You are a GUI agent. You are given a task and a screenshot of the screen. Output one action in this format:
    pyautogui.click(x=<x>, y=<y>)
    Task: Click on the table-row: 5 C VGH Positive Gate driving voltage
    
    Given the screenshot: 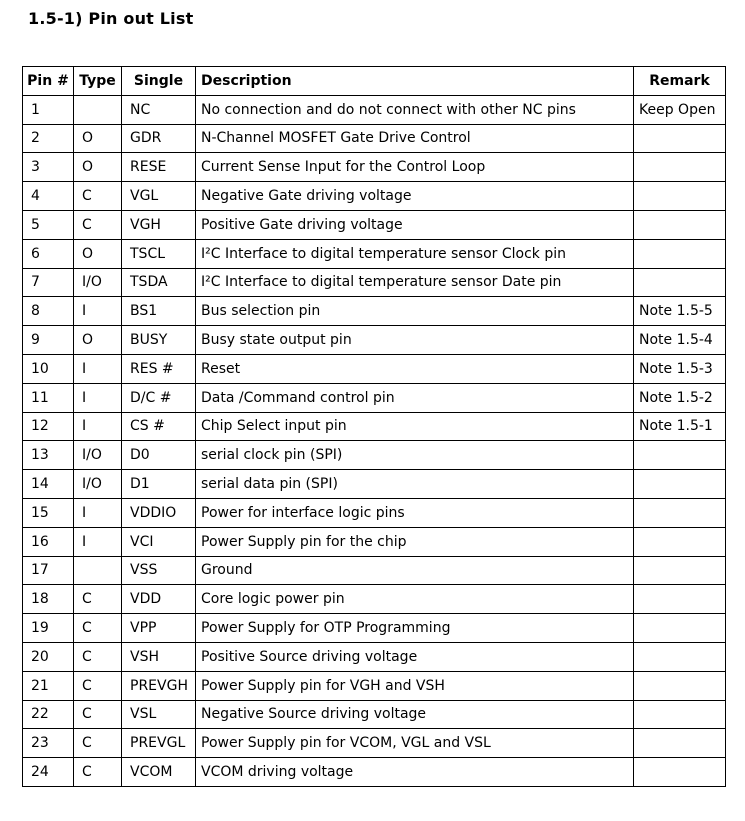 What is the action you would take?
    pyautogui.click(x=374, y=224)
    